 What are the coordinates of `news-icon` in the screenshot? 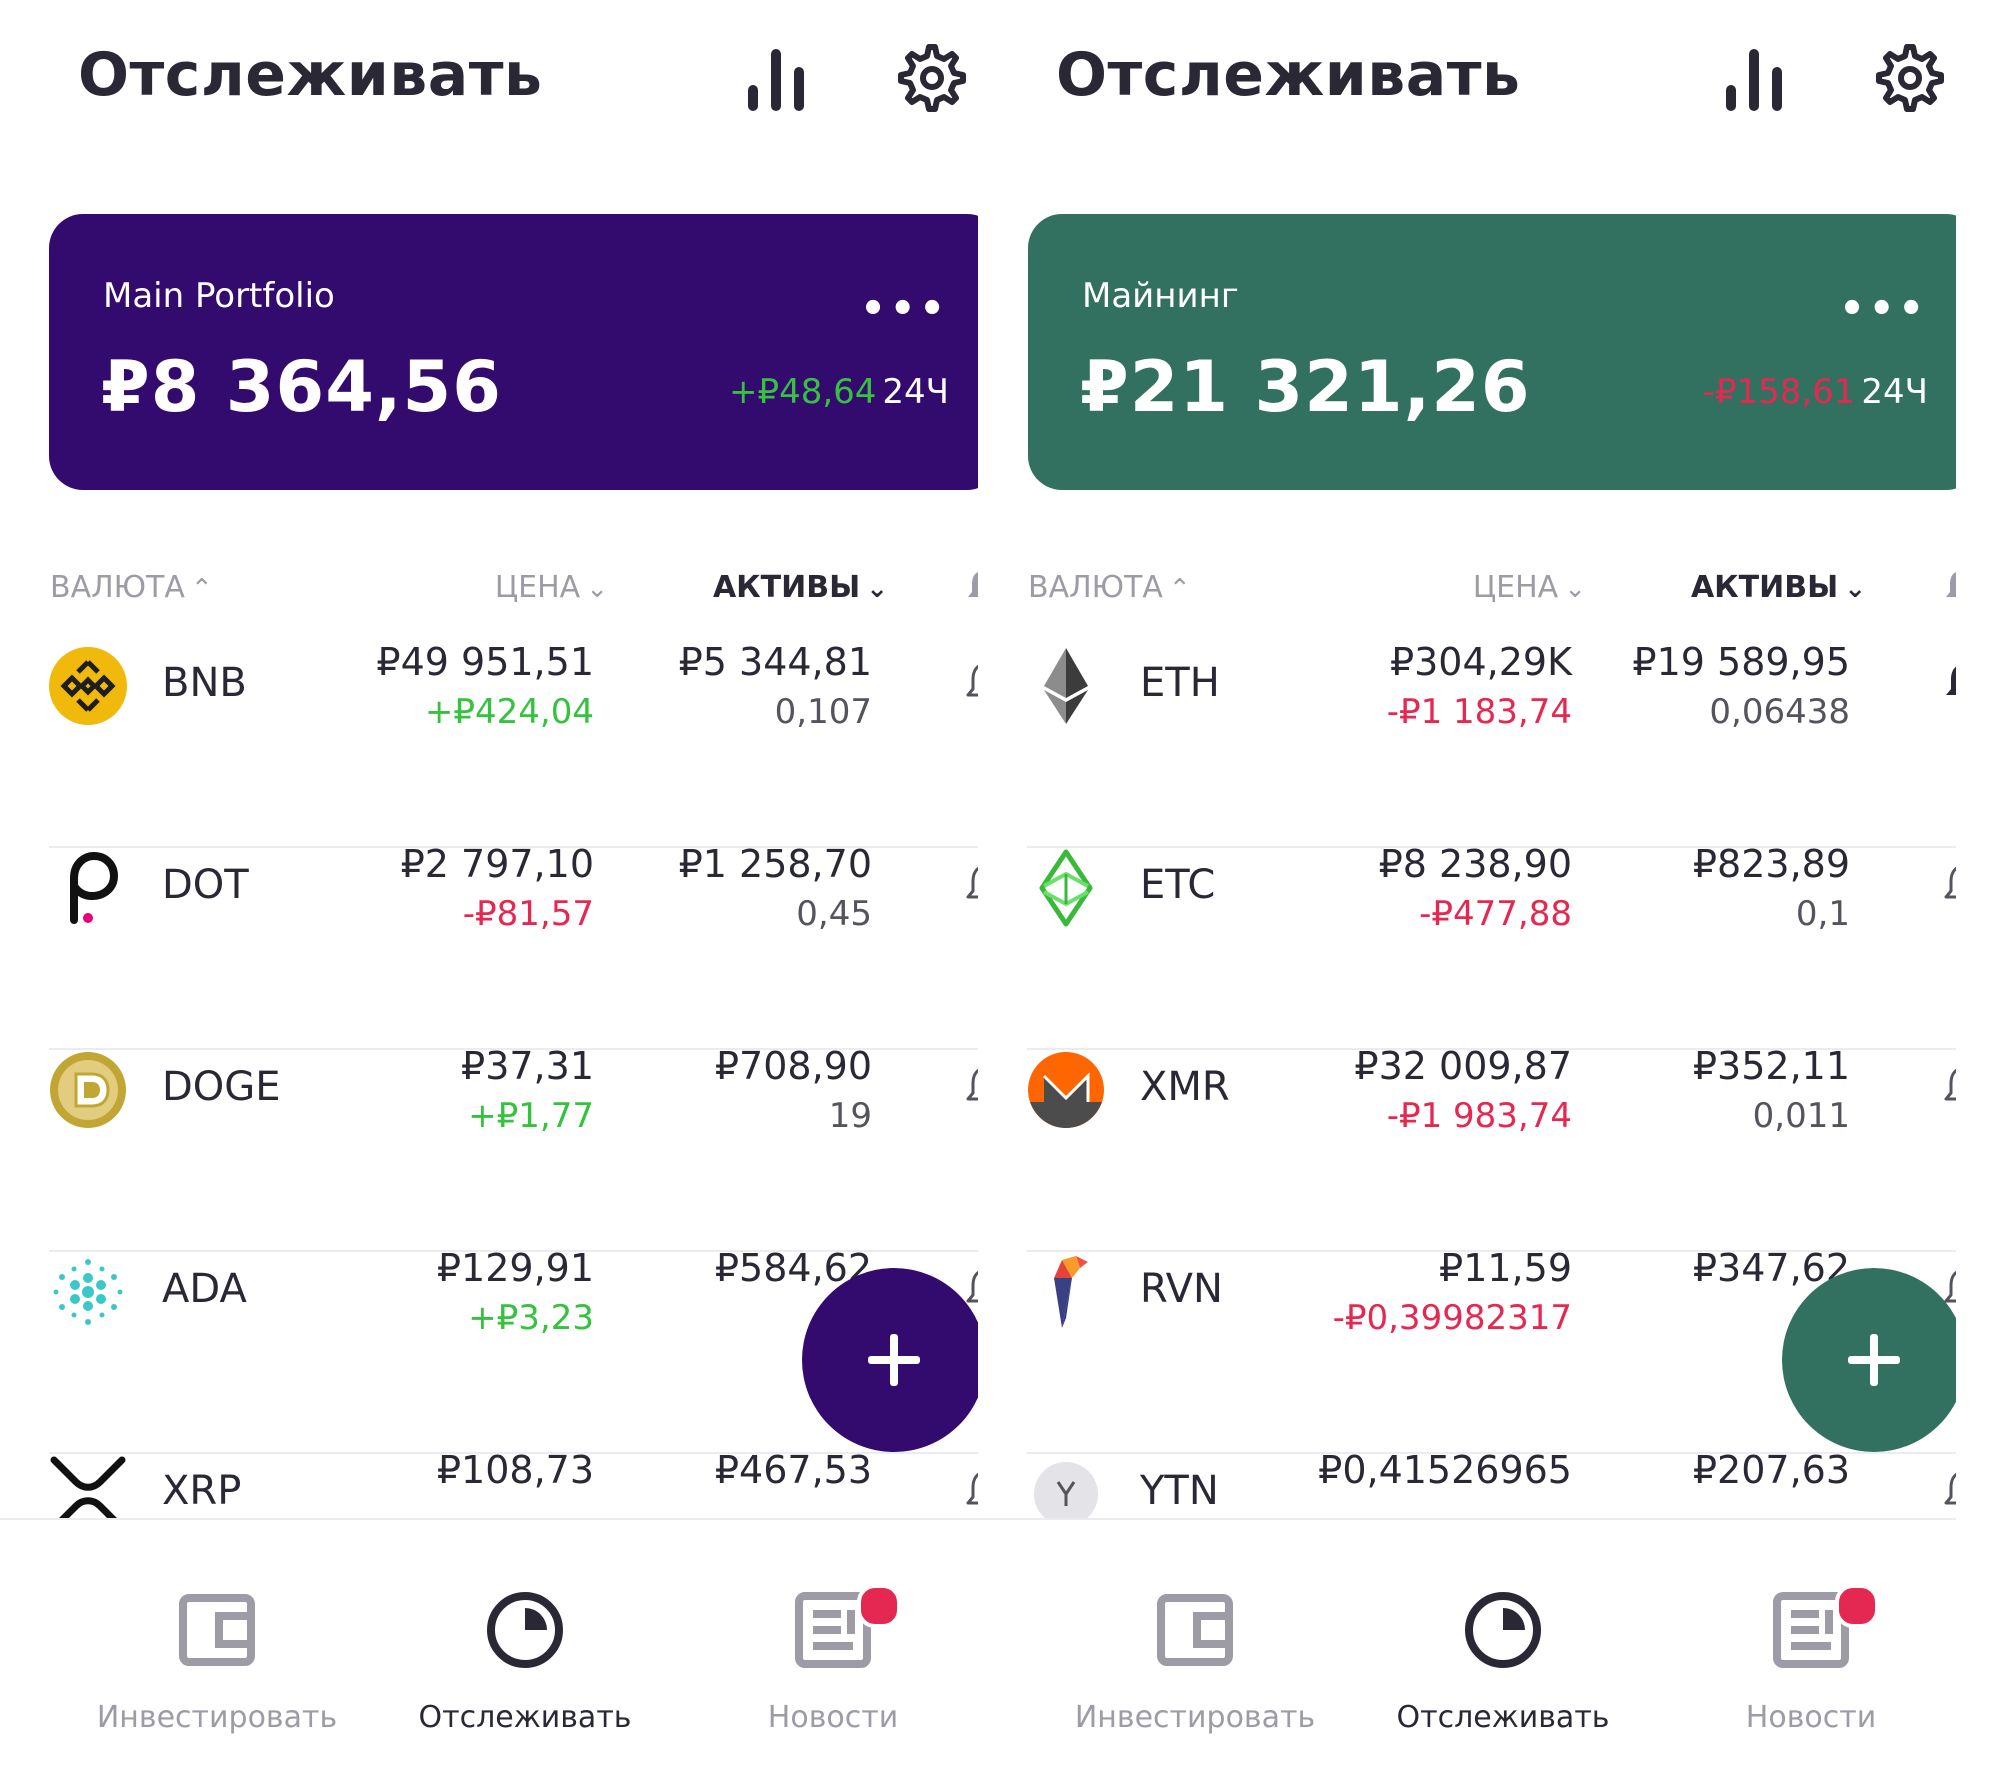 It's located at (833, 1630).